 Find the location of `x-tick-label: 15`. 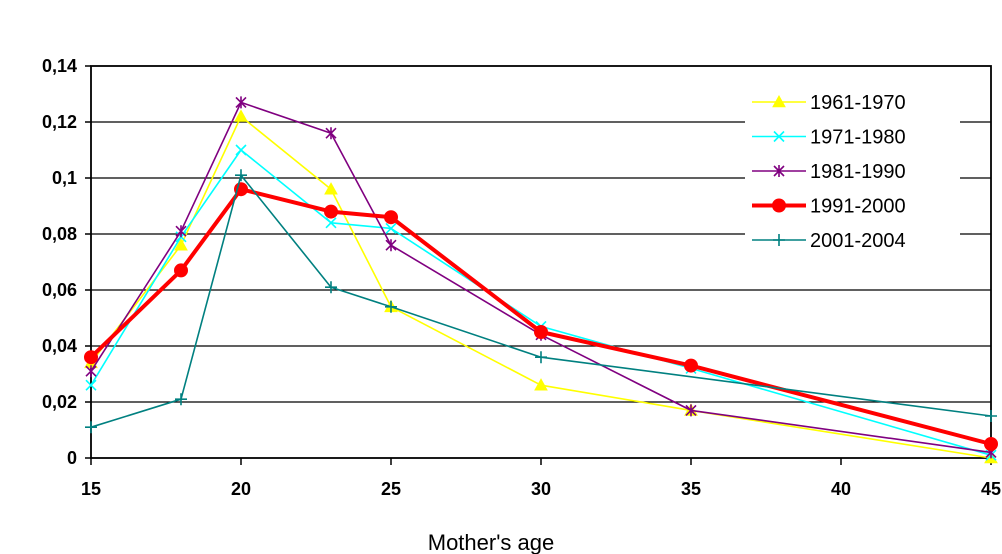

x-tick-label: 15 is located at coordinates (91, 489).